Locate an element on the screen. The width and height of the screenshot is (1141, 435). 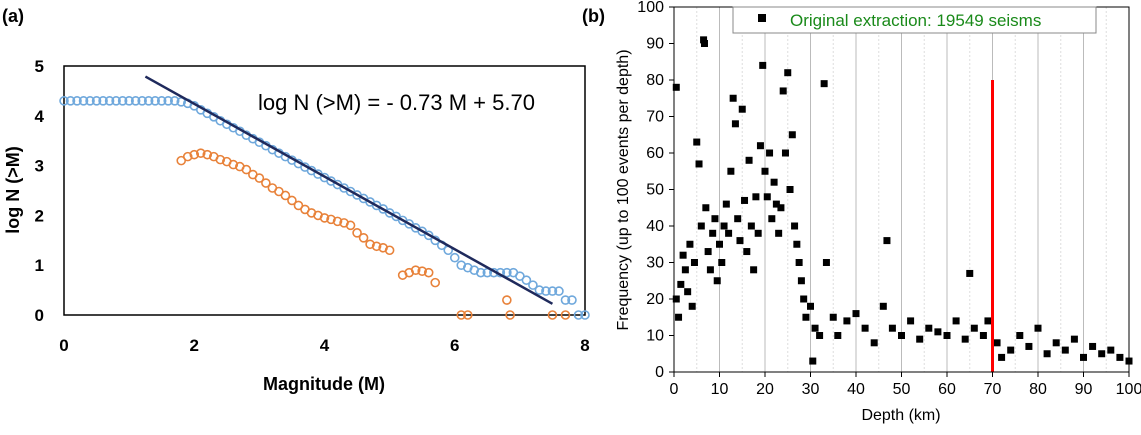
b-y-tick-label: 20 is located at coordinates (655, 299).